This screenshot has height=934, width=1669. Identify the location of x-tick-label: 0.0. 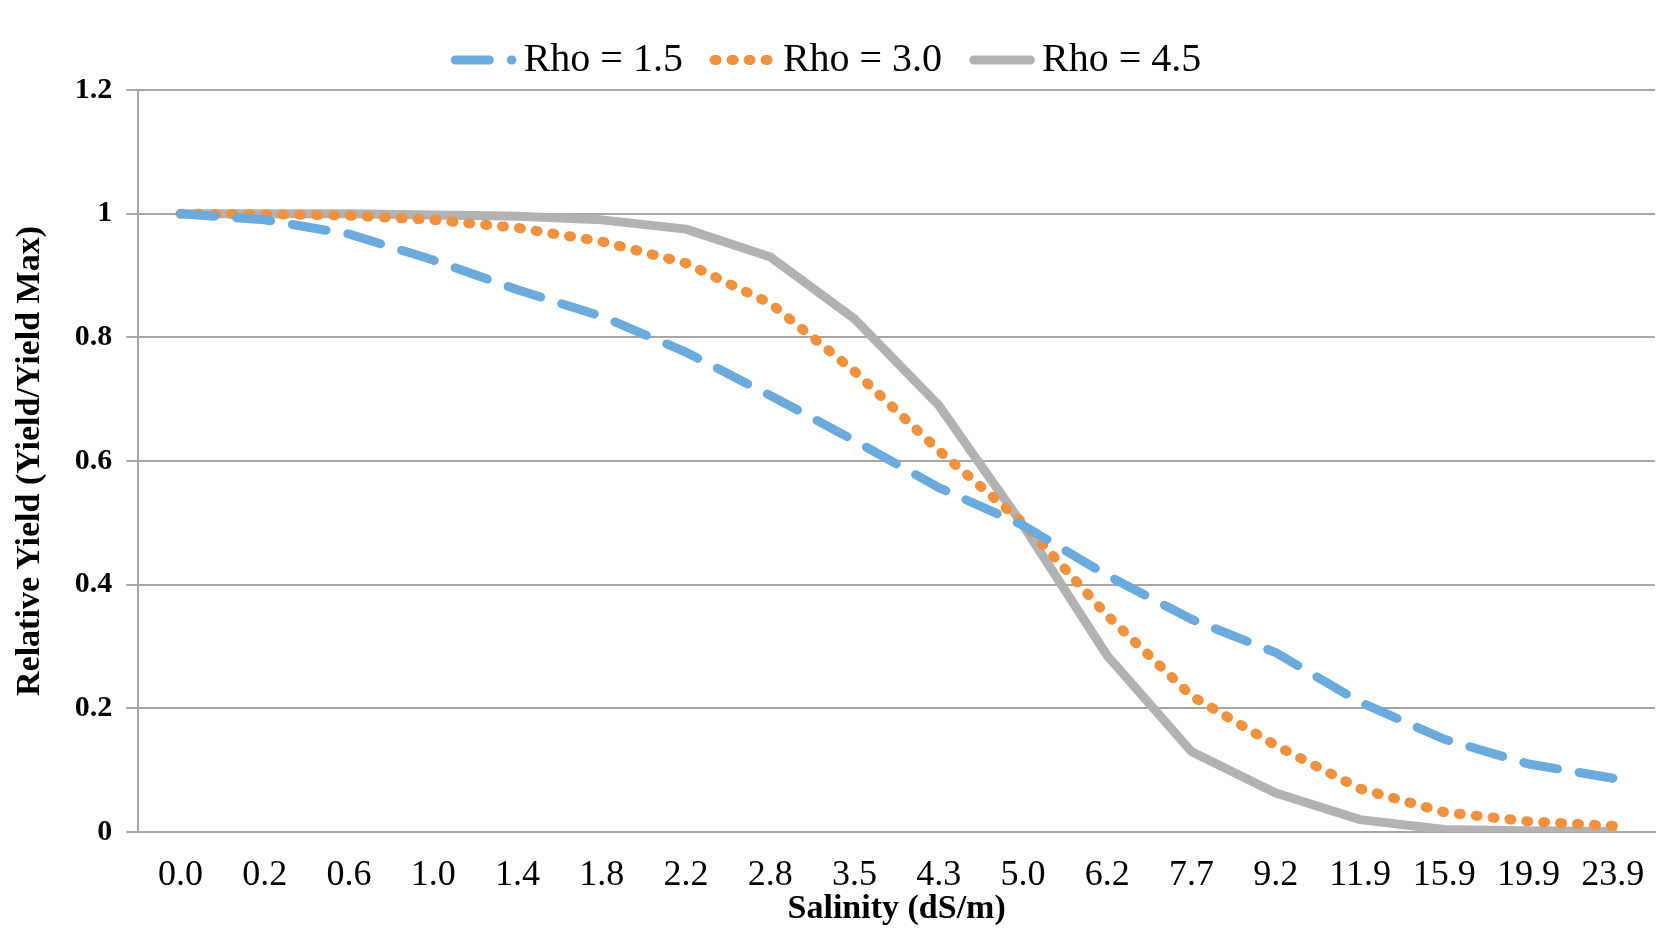
(180, 873).